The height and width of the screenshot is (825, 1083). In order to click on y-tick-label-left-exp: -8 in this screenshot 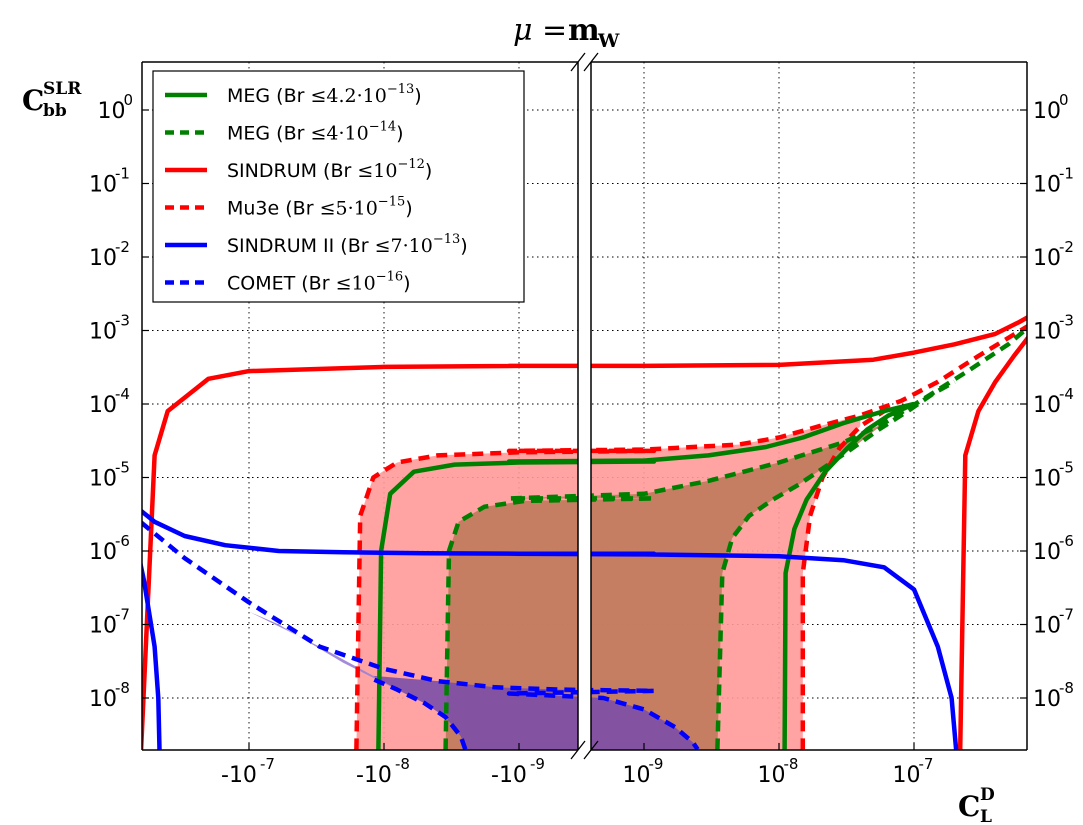, I will do `click(122, 688)`.